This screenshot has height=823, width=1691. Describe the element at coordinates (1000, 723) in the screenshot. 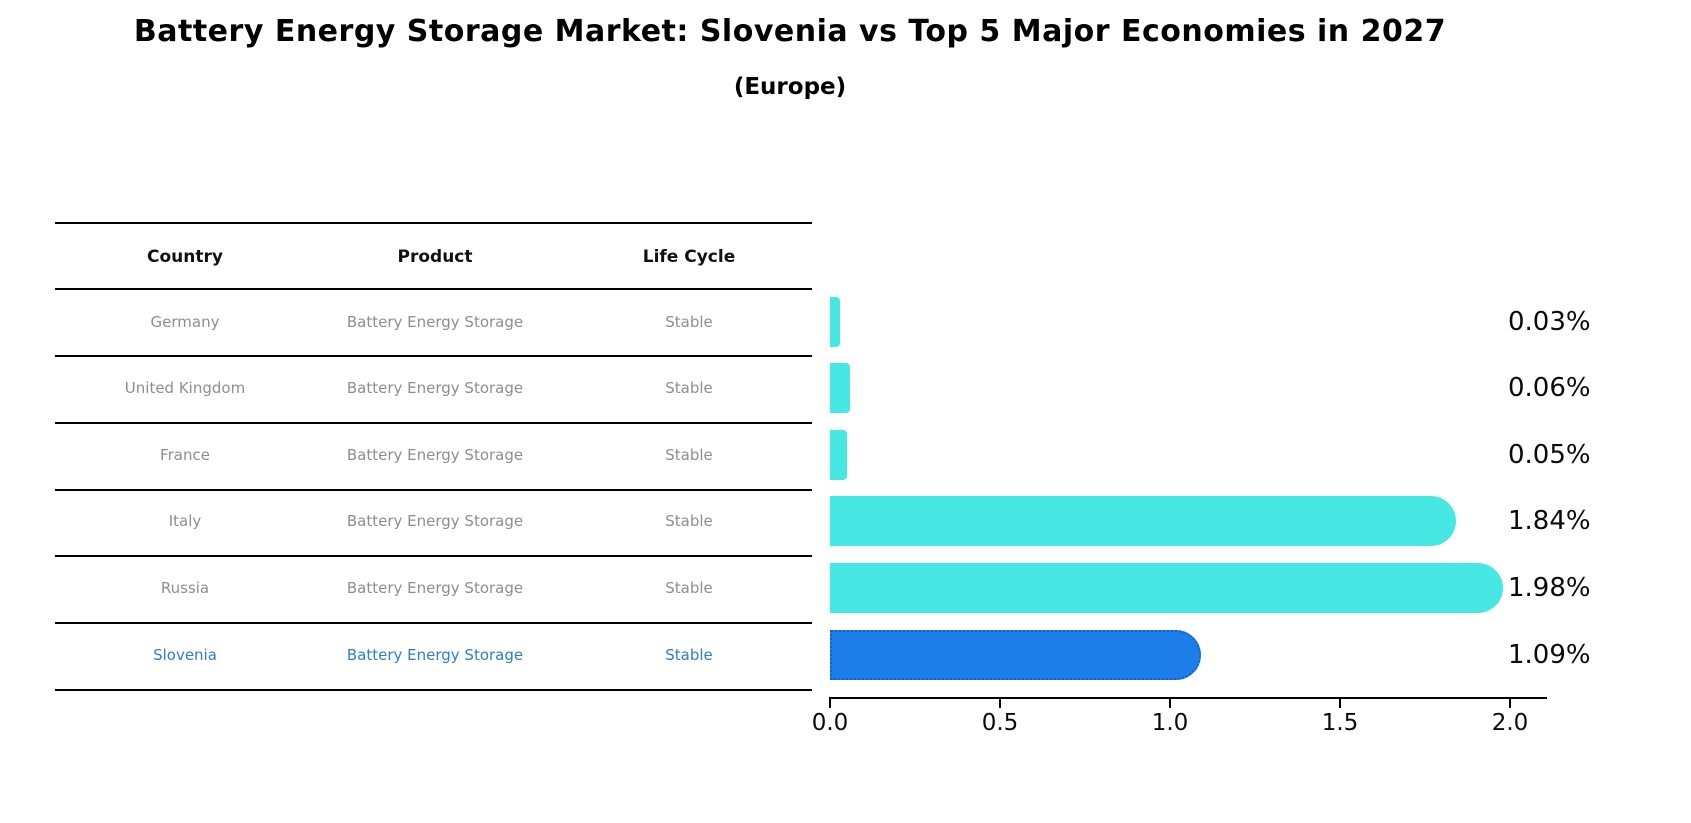

I see `x-axis-tick-label: 0.5` at that location.